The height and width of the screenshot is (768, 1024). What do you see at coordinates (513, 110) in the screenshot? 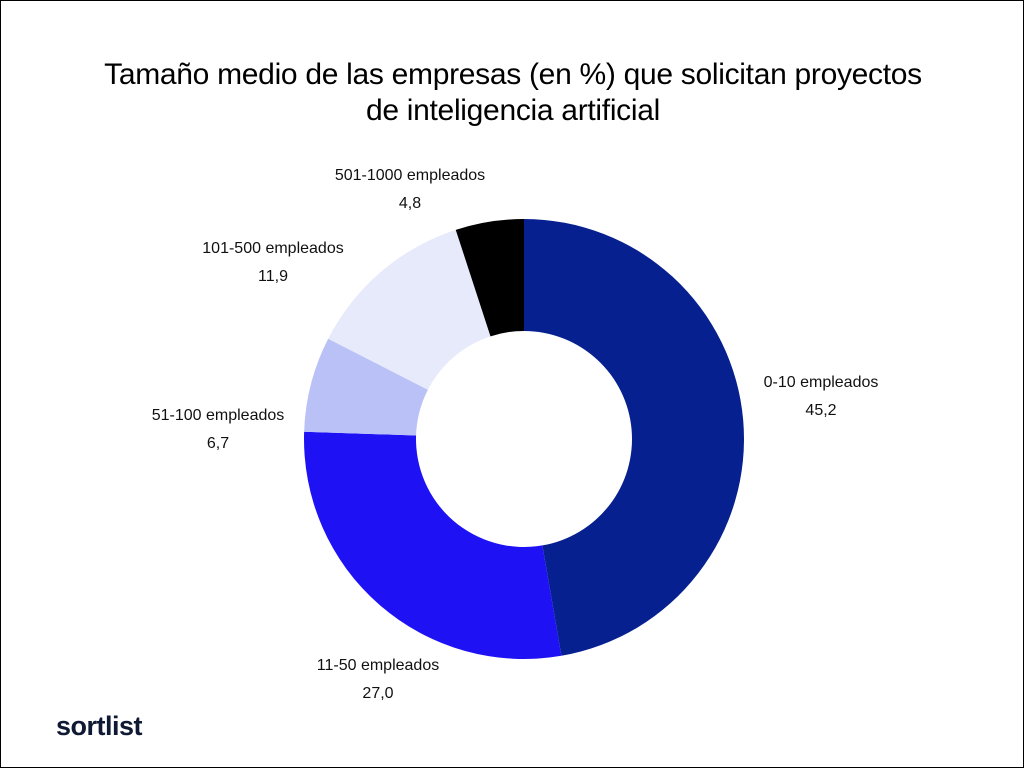
I see `chart-title-line-2: de inteligencia artificial` at bounding box center [513, 110].